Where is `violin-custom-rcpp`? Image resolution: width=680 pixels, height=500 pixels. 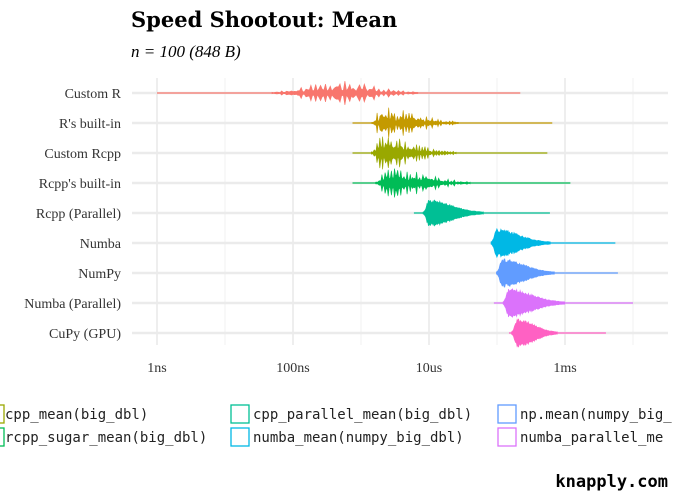
violin-custom-rcpp is located at coordinates (450, 153).